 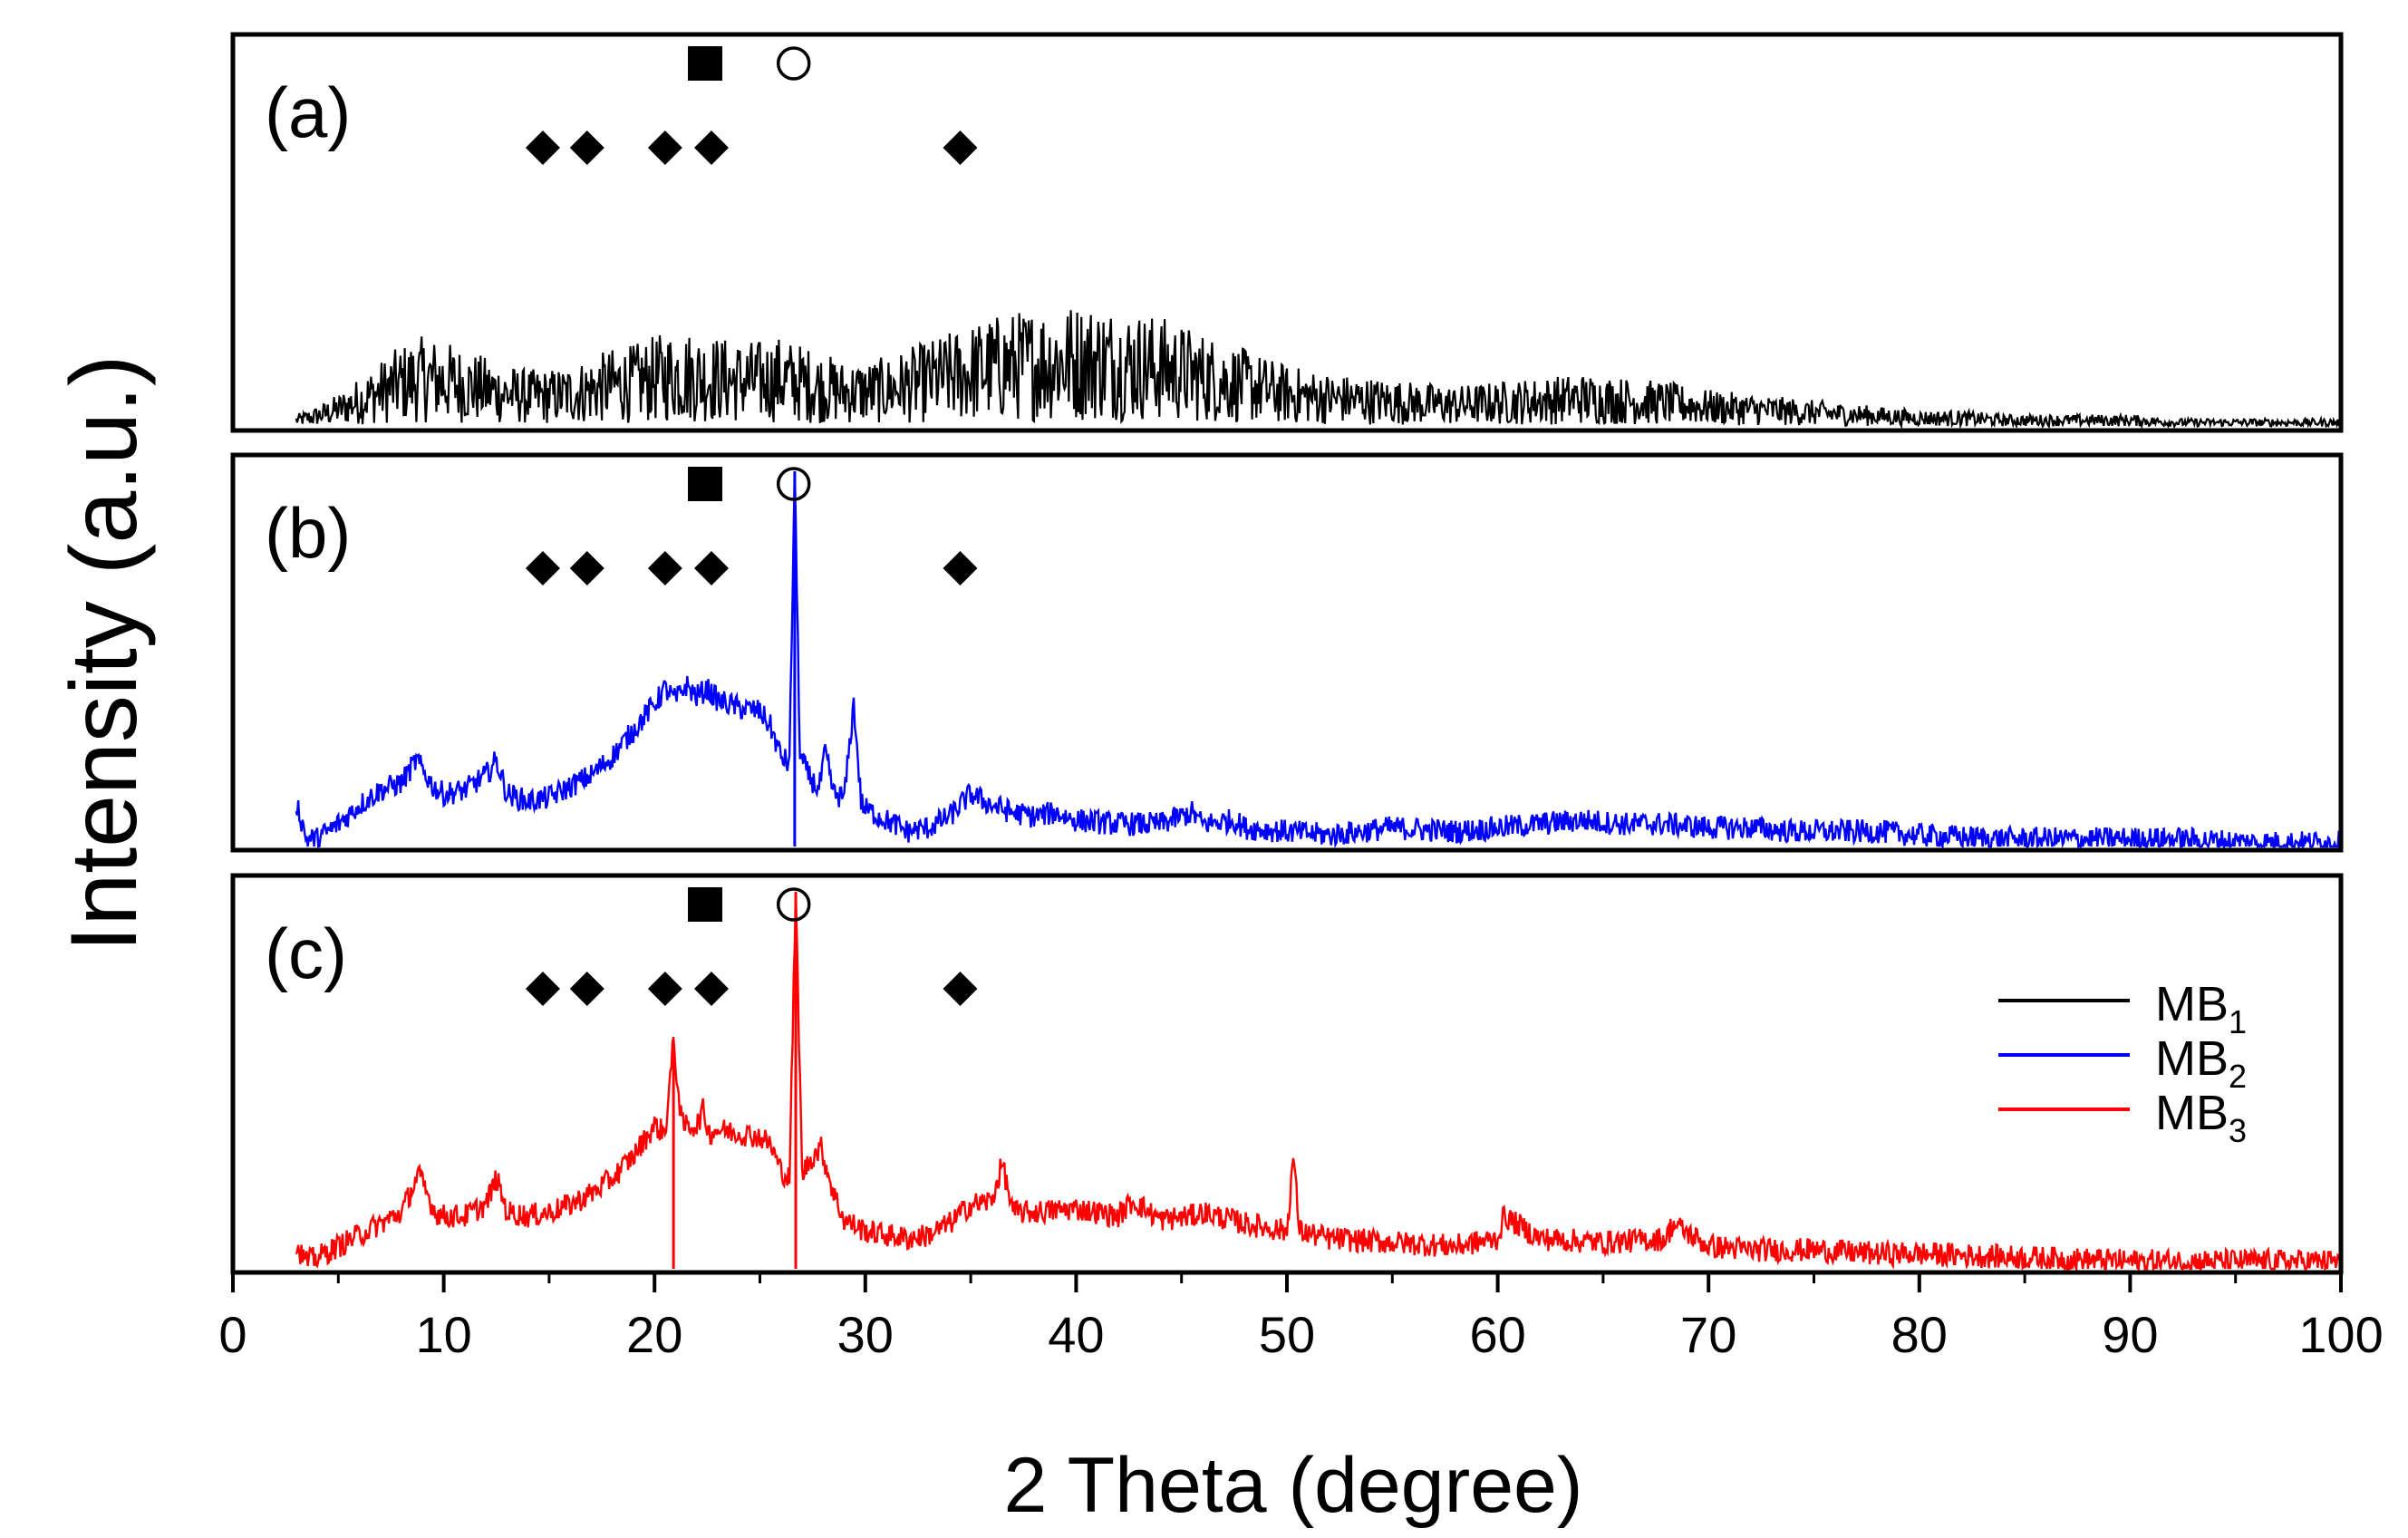 What do you see at coordinates (1497, 1334) in the screenshot?
I see `x-tick-label: 60` at bounding box center [1497, 1334].